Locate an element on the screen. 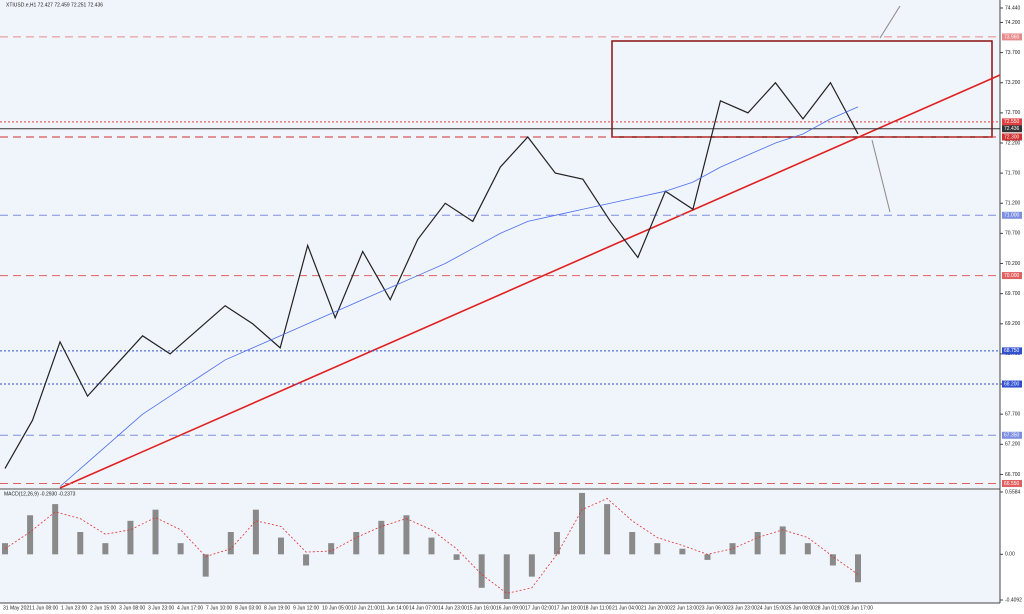  arrow-up is located at coordinates (890, 22).